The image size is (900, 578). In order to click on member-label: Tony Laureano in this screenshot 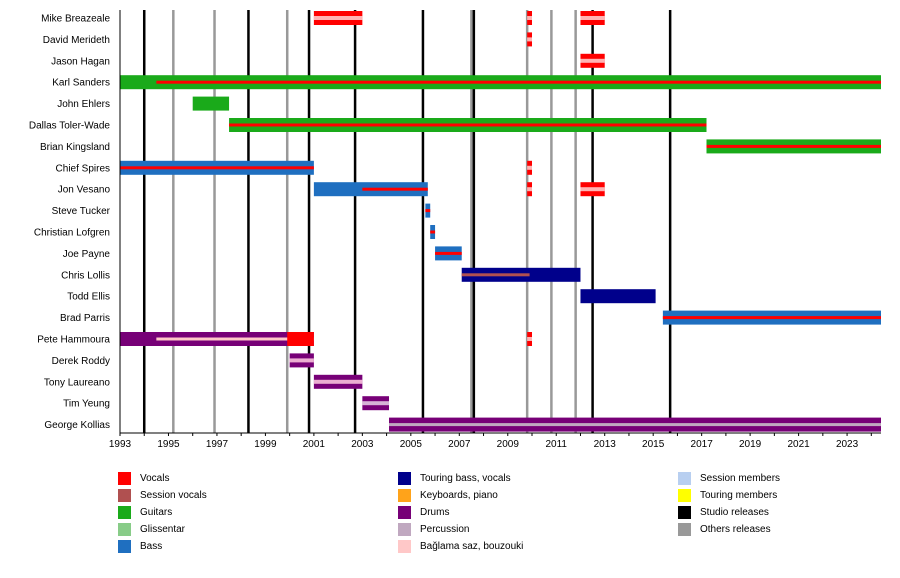, I will do `click(77, 382)`.